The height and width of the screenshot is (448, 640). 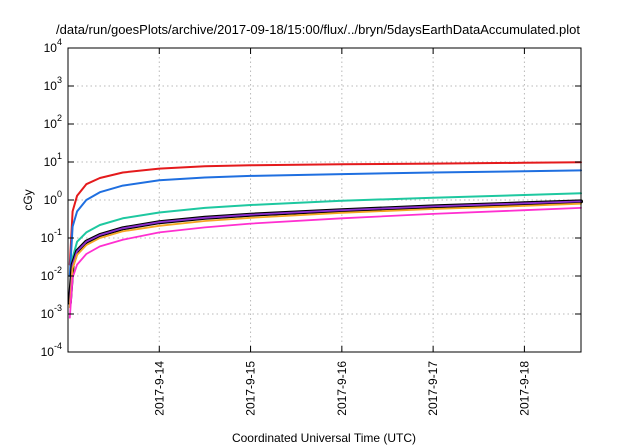 What do you see at coordinates (28, 199) in the screenshot?
I see `y-axis-label: cGy` at bounding box center [28, 199].